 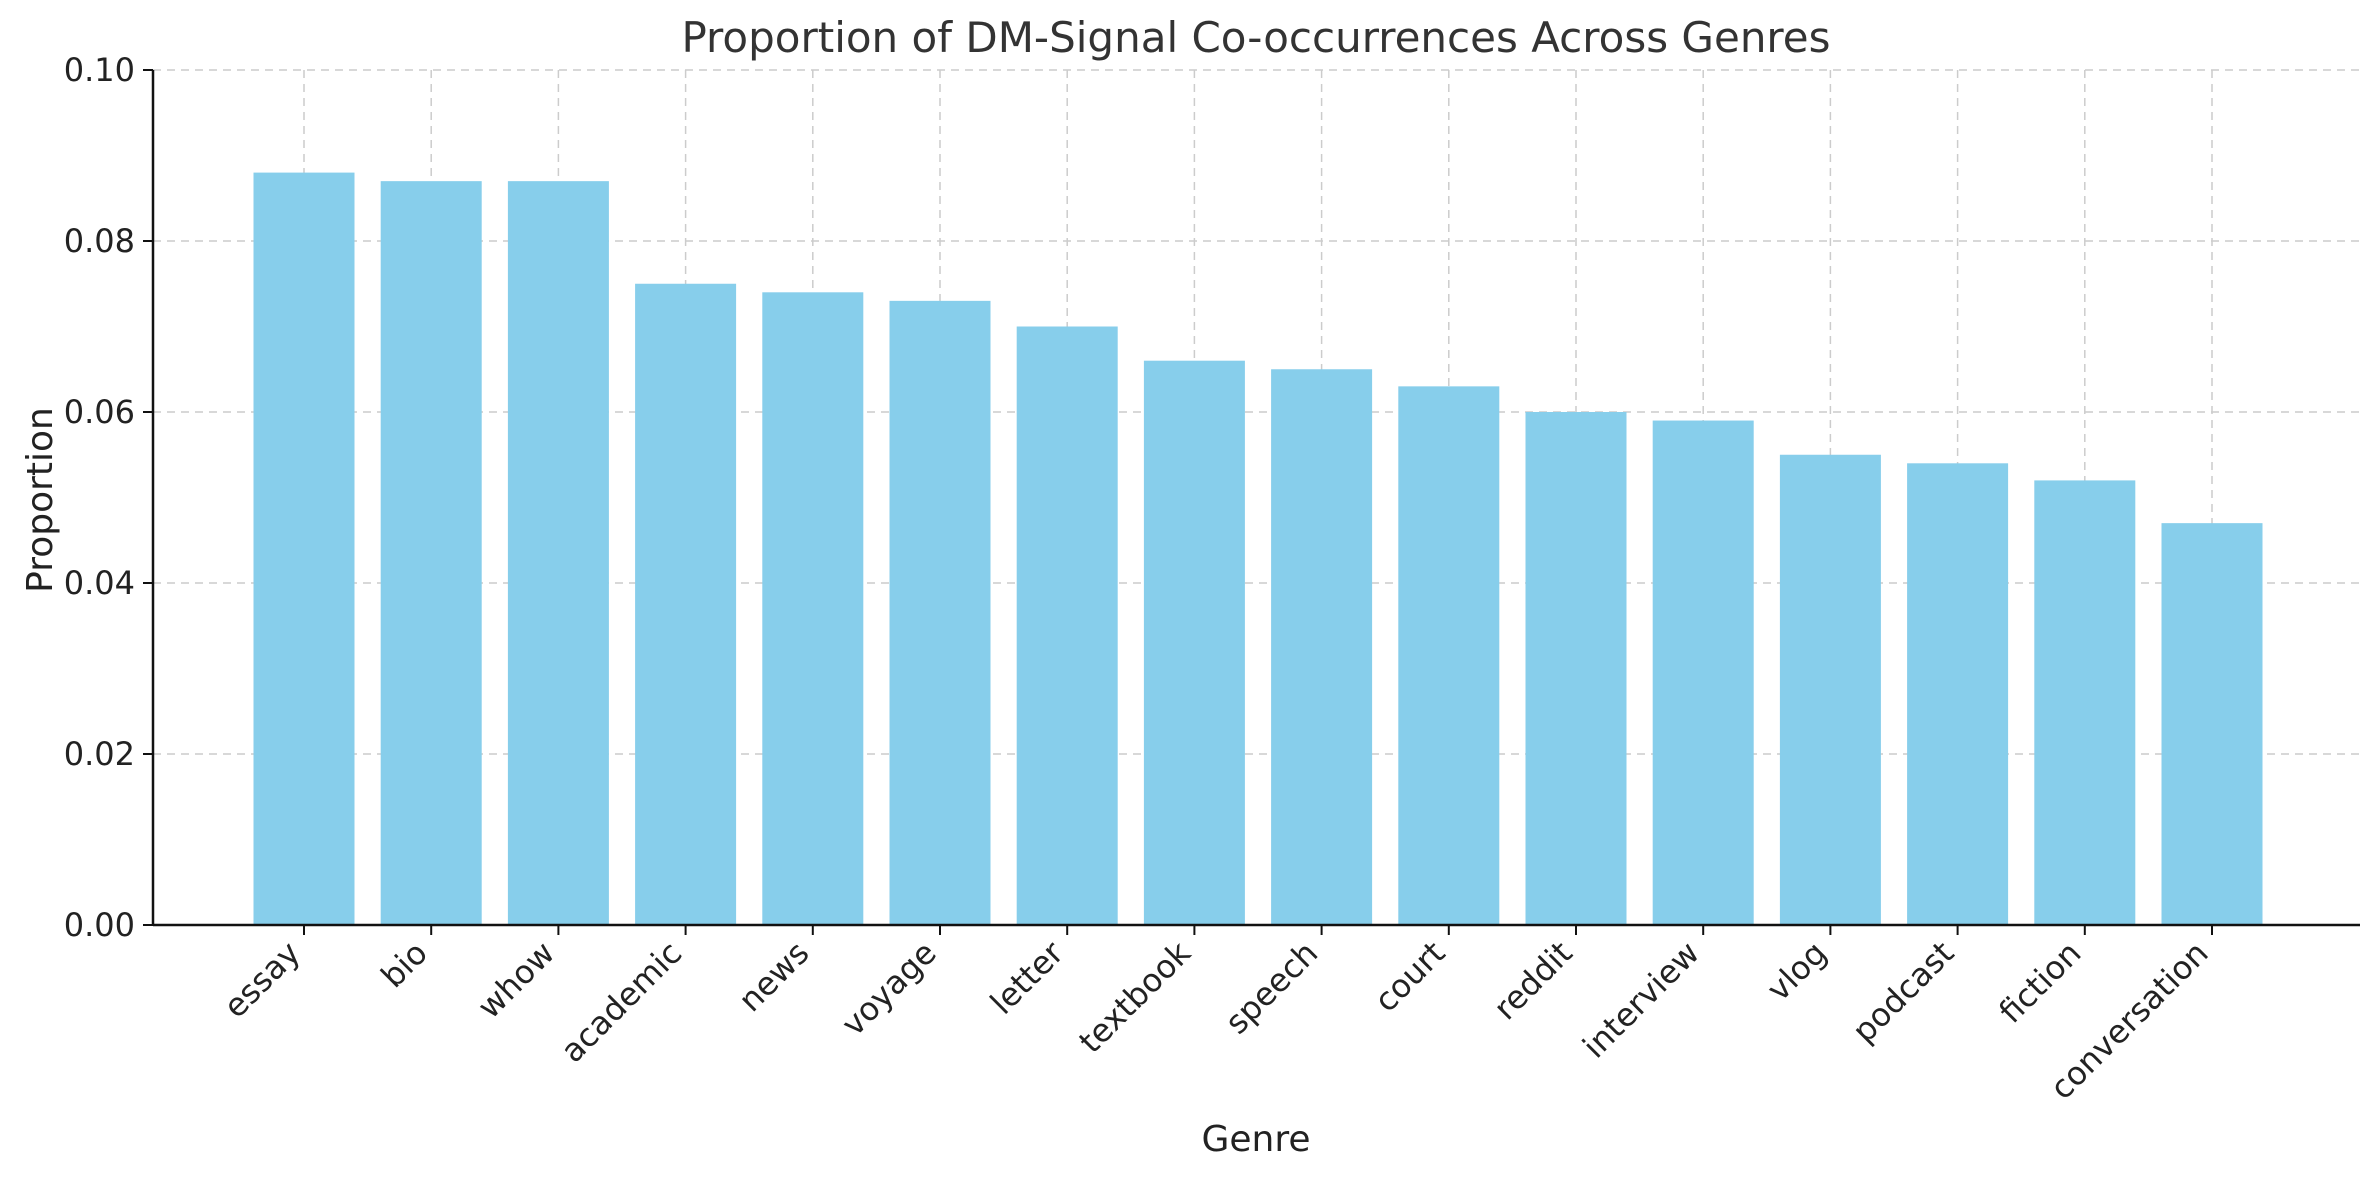 I want to click on bar-letter, so click(x=1067, y=625).